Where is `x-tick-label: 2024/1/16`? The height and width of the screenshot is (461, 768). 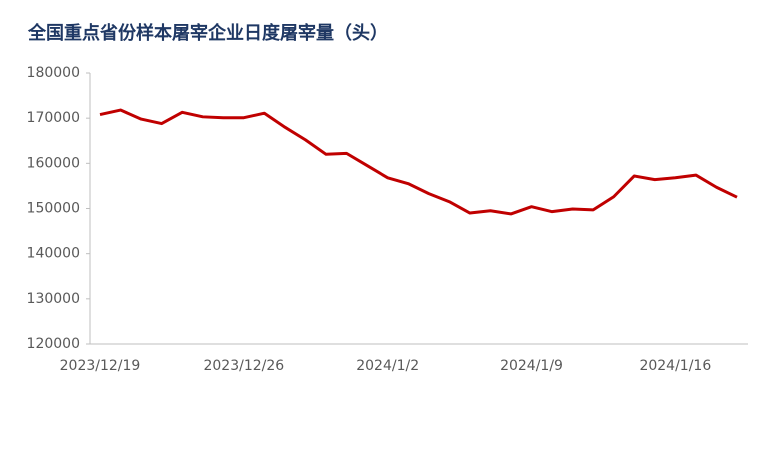 x-tick-label: 2024/1/16 is located at coordinates (675, 366).